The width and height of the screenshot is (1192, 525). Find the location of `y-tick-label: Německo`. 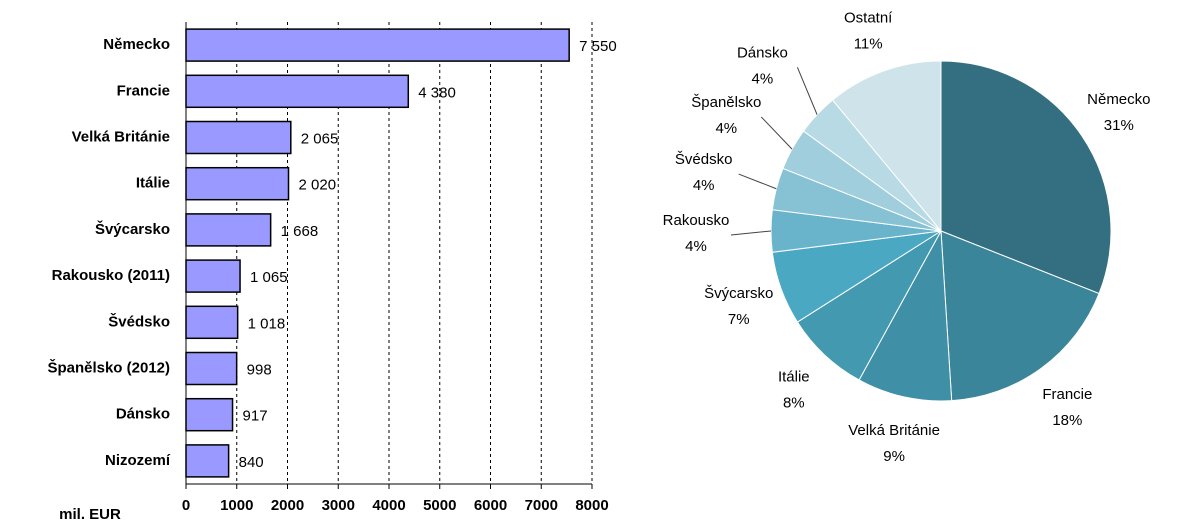

y-tick-label: Německo is located at coordinates (136, 44).